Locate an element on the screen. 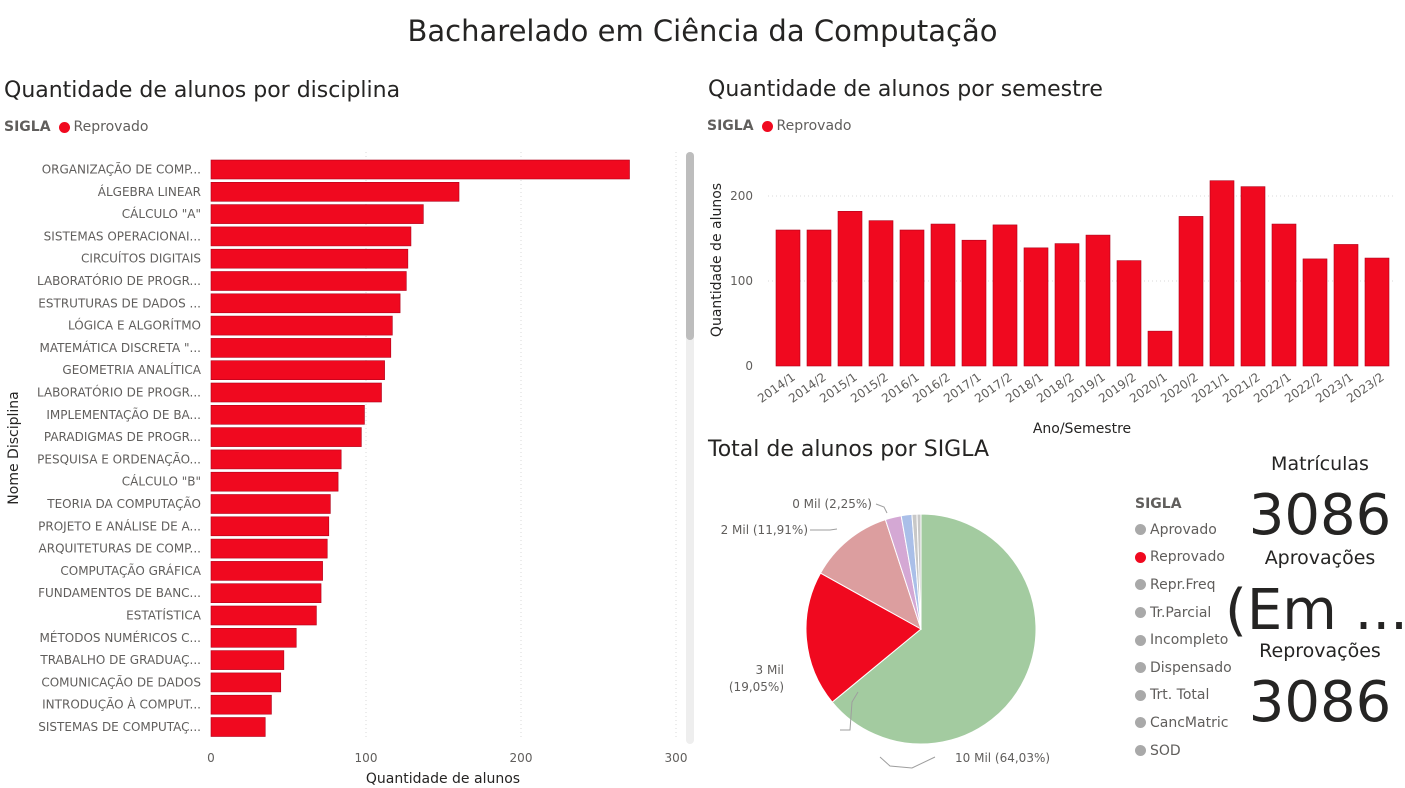 This screenshot has width=1405, height=788. category-label: LÓGICA E ALGORÍTMO is located at coordinates (134, 325).